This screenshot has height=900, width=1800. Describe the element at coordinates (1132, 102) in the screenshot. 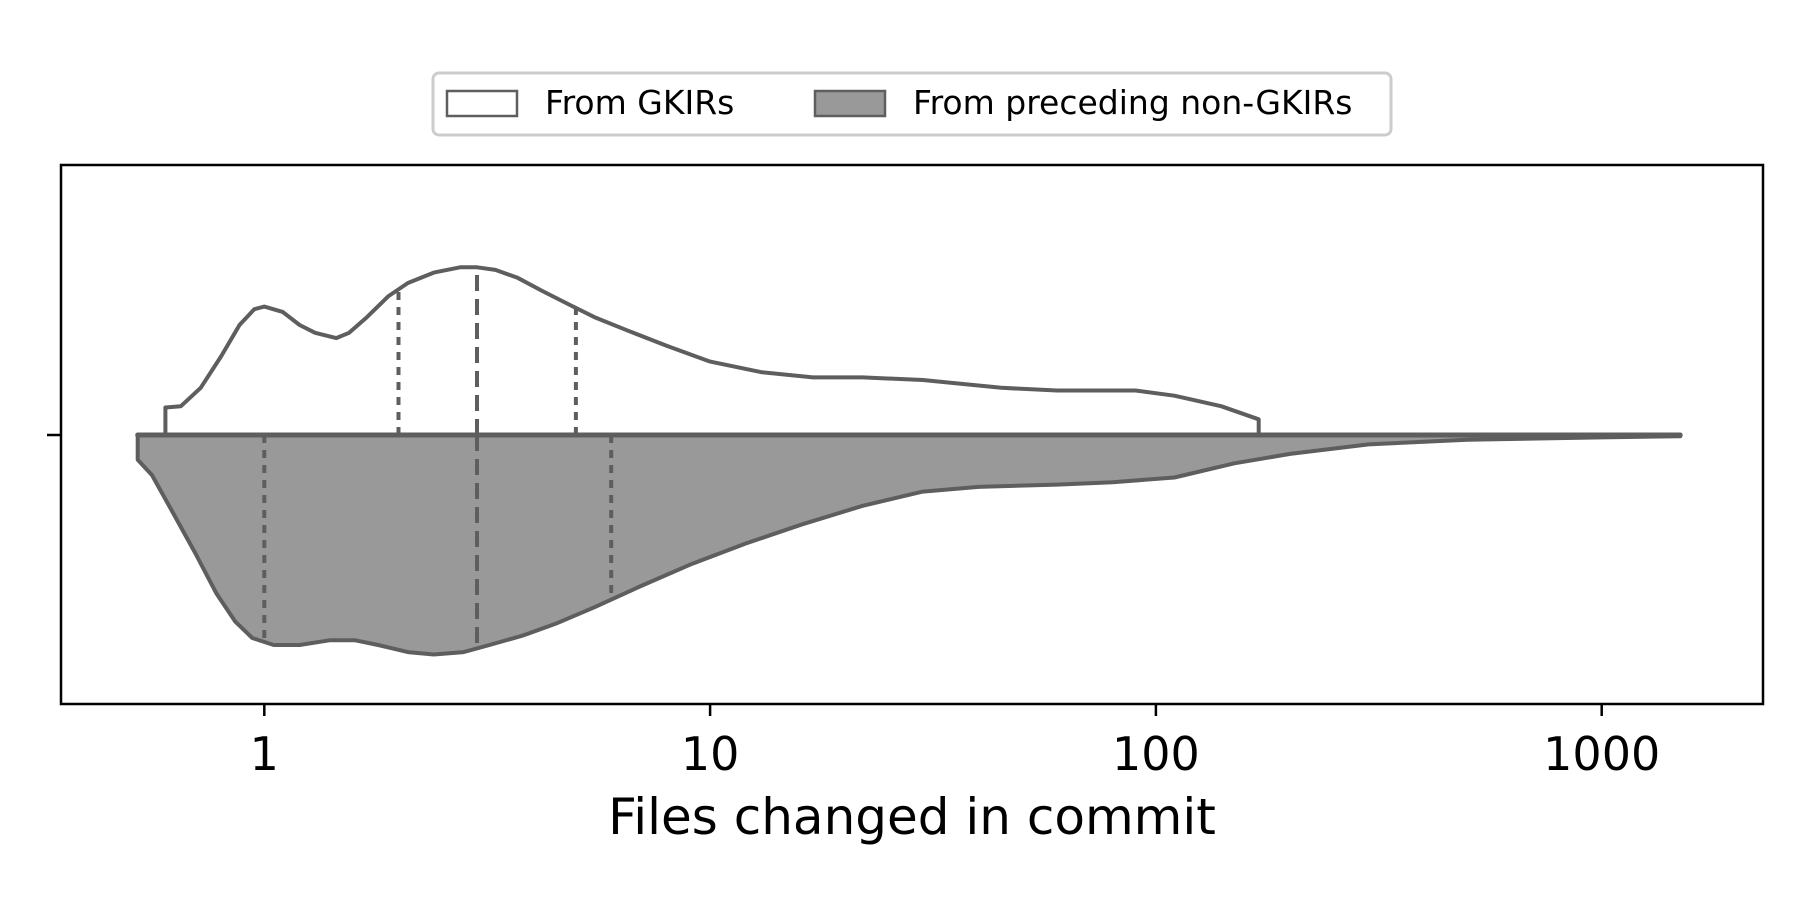

I see `legend-label: From preceding non-GKIRs` at that location.